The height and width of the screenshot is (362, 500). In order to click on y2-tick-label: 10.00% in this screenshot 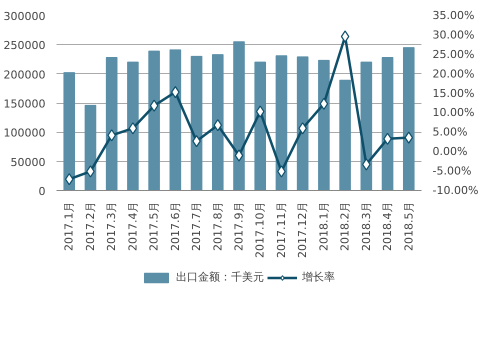, I will do `click(453, 113)`.